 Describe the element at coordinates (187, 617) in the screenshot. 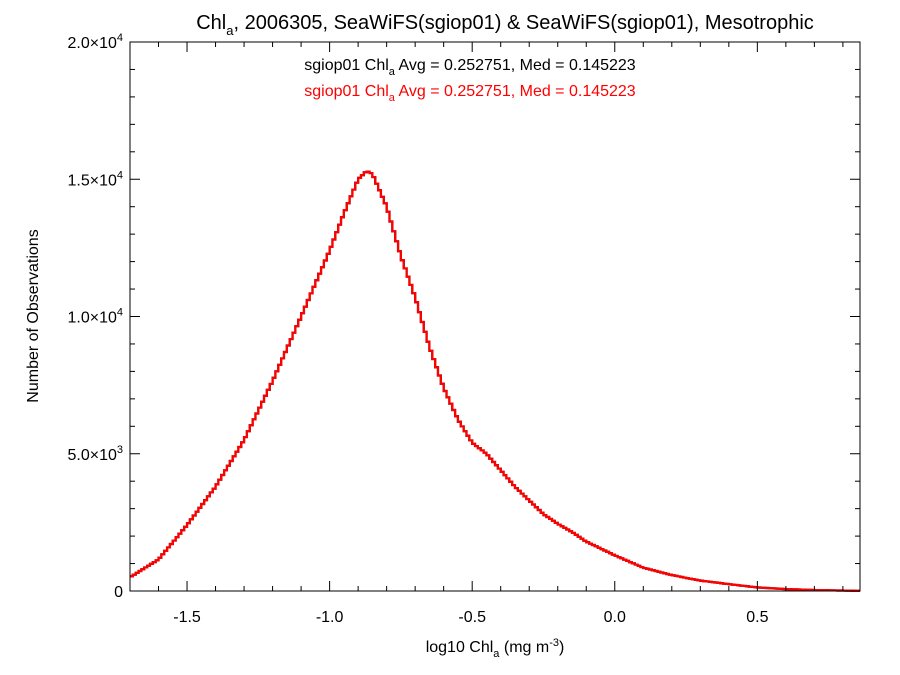

I see `x-tick-label: -1.5` at that location.